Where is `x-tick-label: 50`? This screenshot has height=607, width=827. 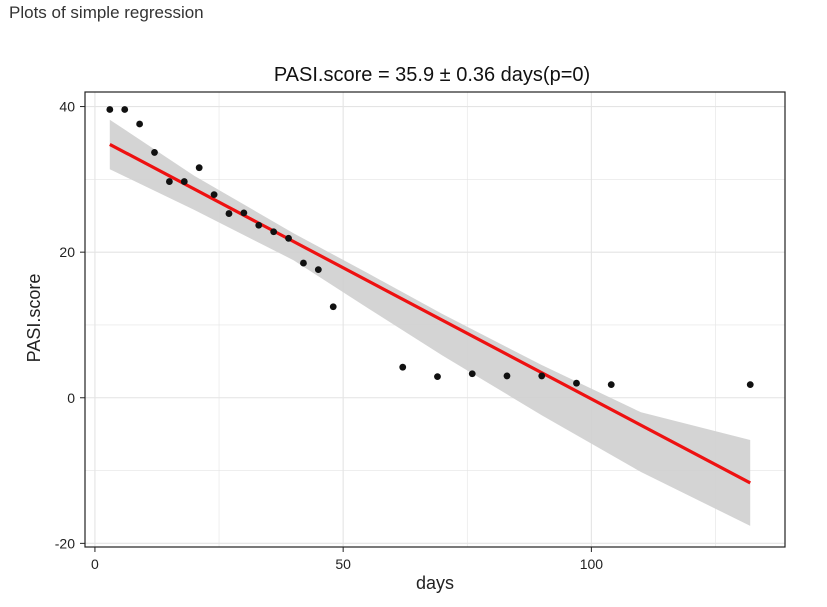 x-tick-label: 50 is located at coordinates (343, 564).